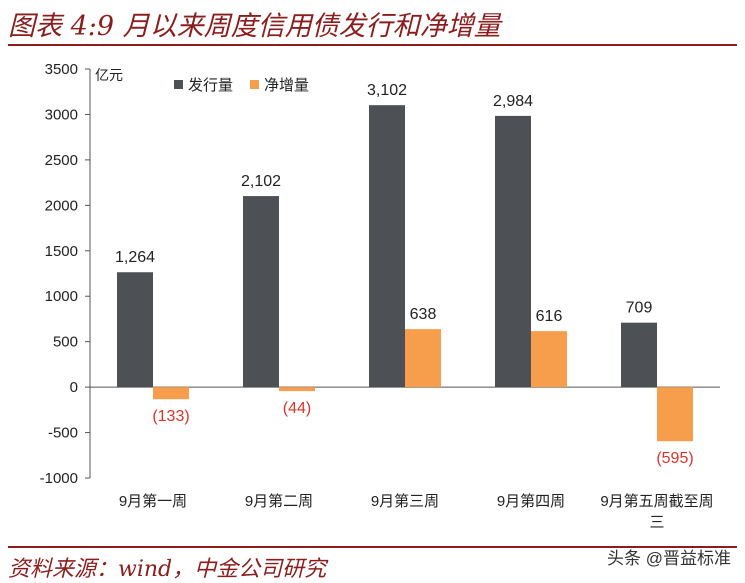 The width and height of the screenshot is (745, 583). I want to click on data-label-issuance-3: 3,102, so click(387, 90).